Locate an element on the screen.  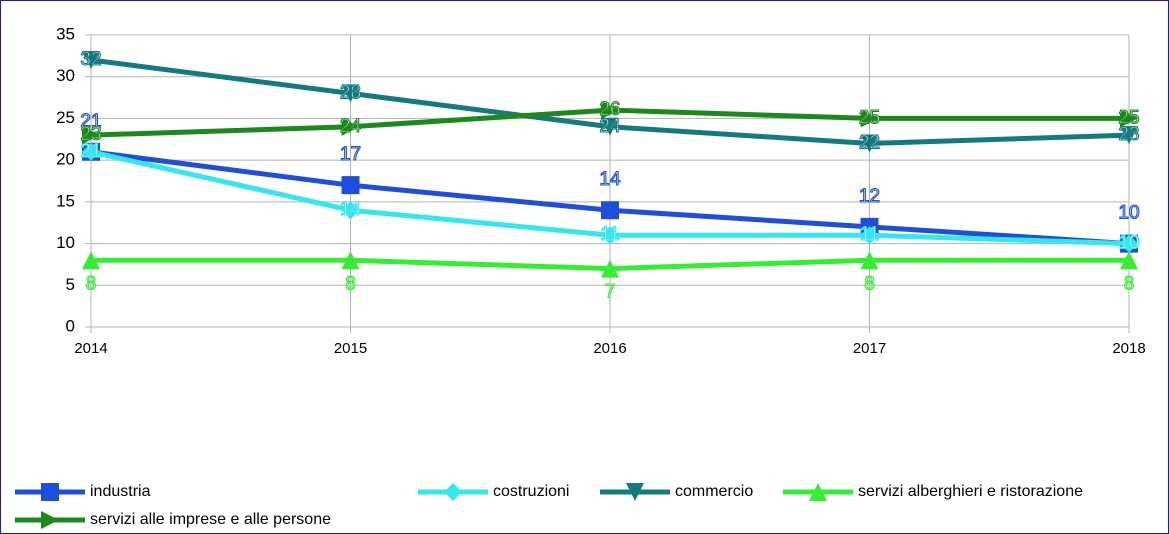
data-label: 28 is located at coordinates (350, 92).